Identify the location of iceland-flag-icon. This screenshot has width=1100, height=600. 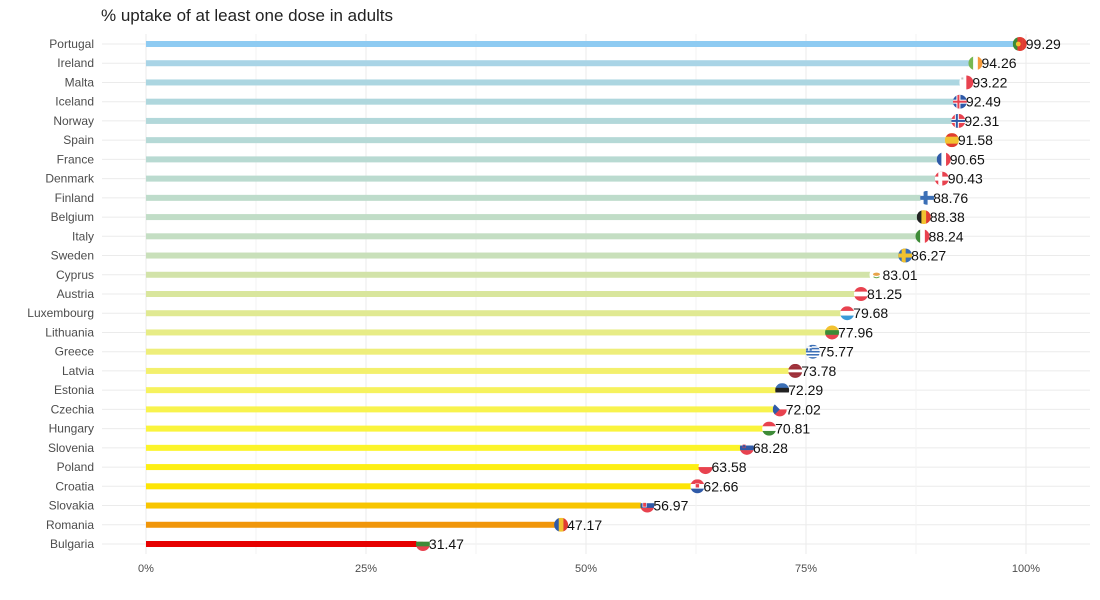
(959, 101).